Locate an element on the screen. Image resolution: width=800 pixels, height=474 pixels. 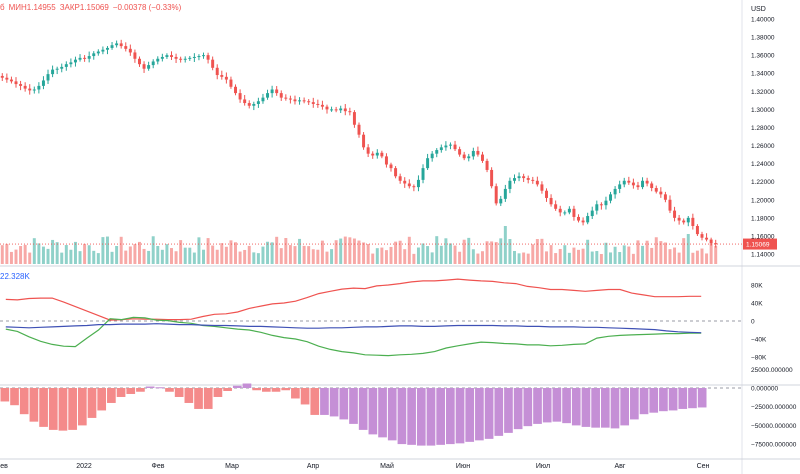
price-tick-label: 1.28000 is located at coordinates (763, 128).